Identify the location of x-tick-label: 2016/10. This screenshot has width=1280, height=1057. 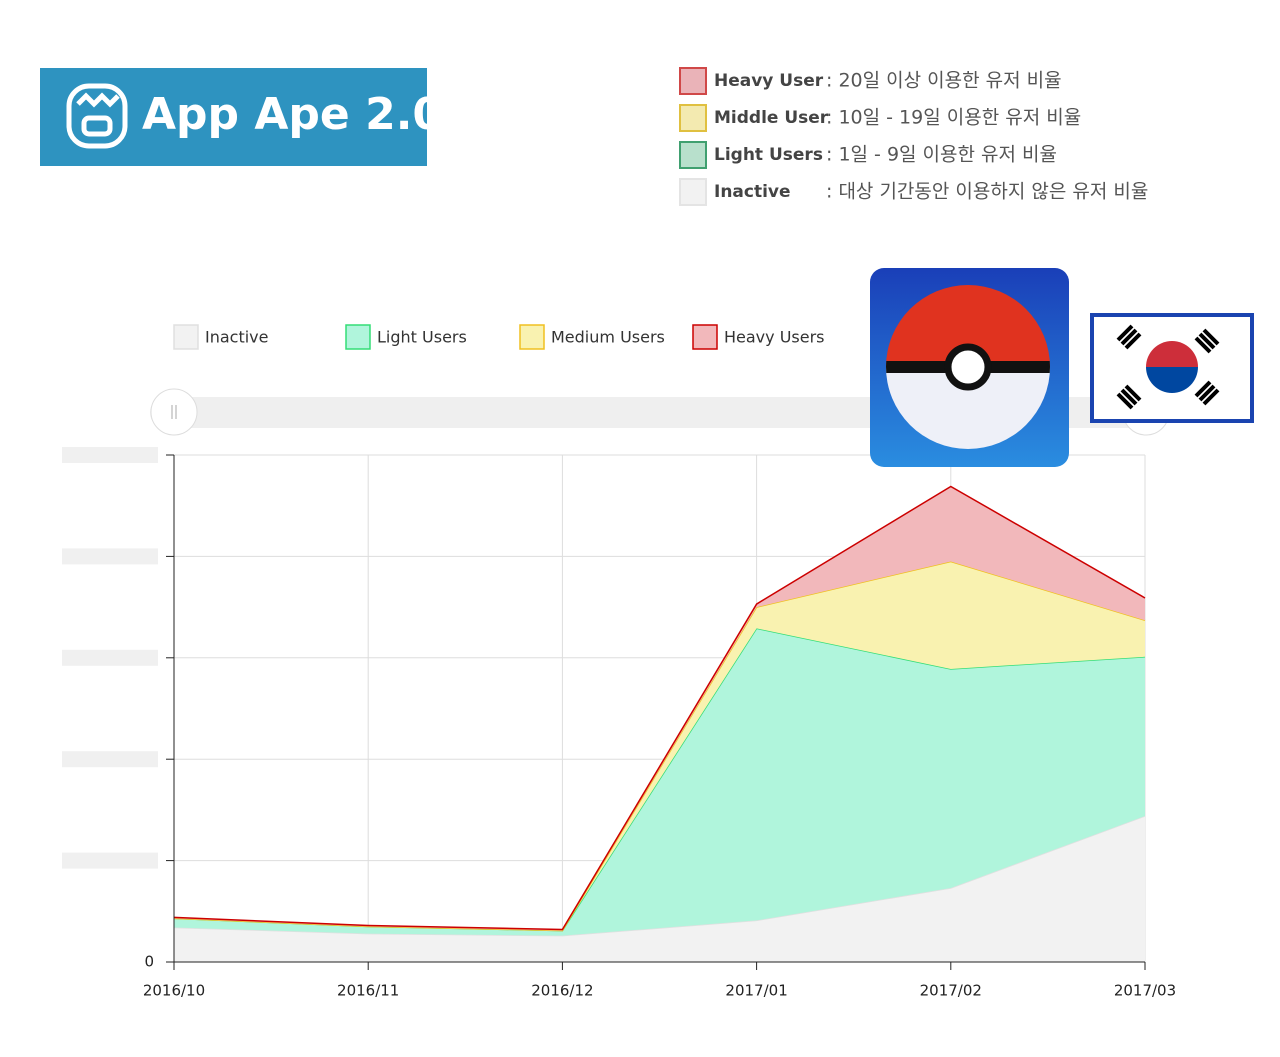
(174, 991).